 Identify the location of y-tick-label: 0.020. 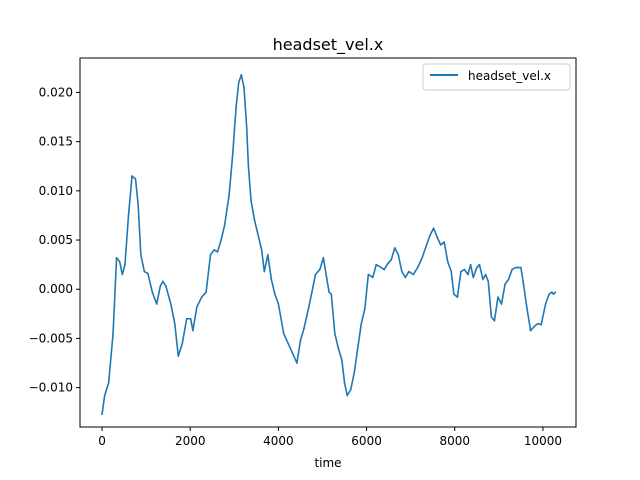
(56, 92).